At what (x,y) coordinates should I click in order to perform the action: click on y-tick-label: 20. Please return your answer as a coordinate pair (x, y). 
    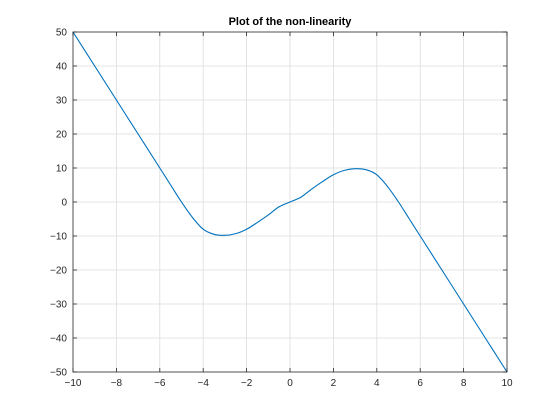
    Looking at the image, I should click on (62, 135).